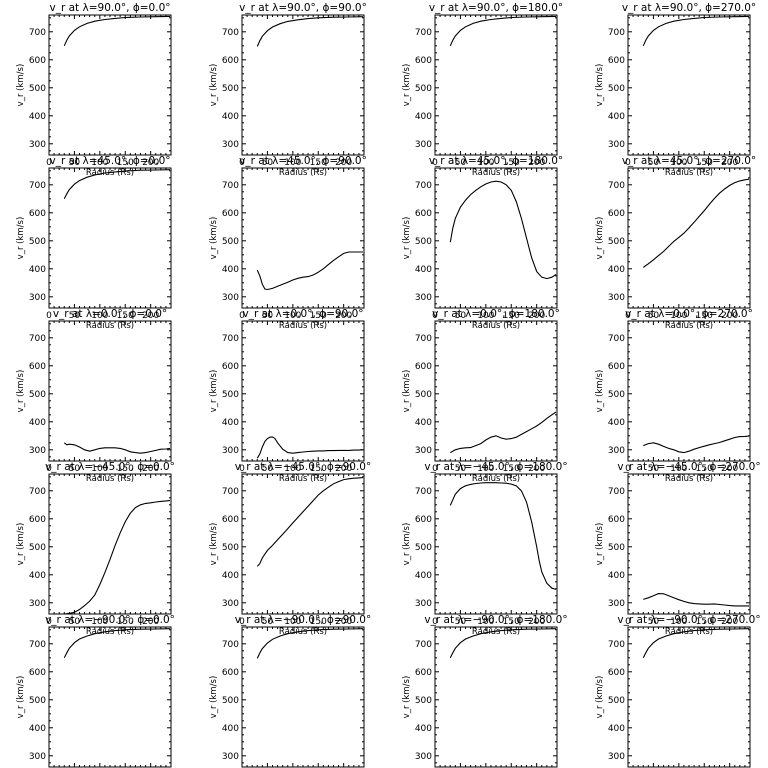 The width and height of the screenshot is (768, 768). I want to click on plot-title: v_r at λ=90.0°, ϕ=90.0°, so click(303, 8).